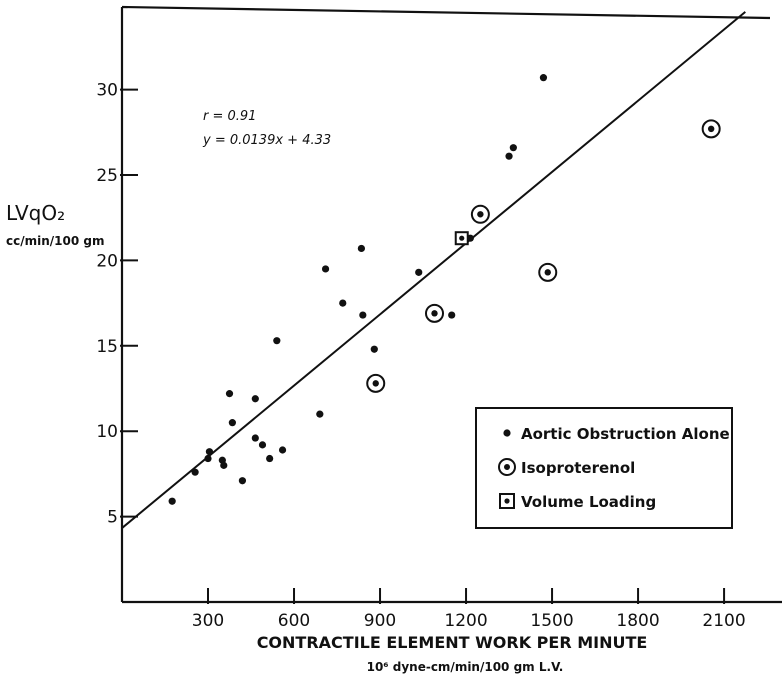 The width and height of the screenshot is (782, 680). What do you see at coordinates (117, 304) in the screenshot?
I see `y-axis-ticks: 5 10 15 20 25 30` at bounding box center [117, 304].